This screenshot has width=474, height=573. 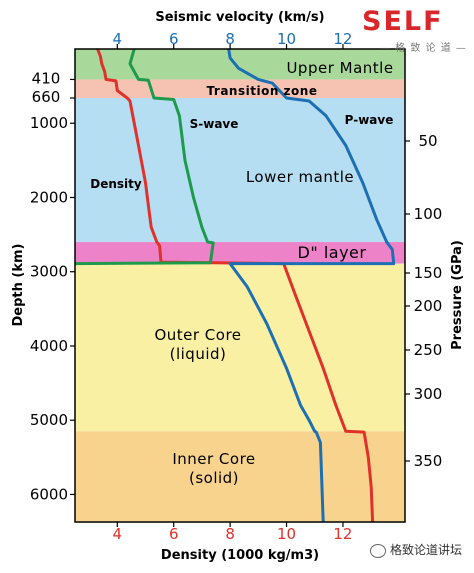 What do you see at coordinates (18, 285) in the screenshot?
I see `left-axis-title: Depth (km)` at bounding box center [18, 285].